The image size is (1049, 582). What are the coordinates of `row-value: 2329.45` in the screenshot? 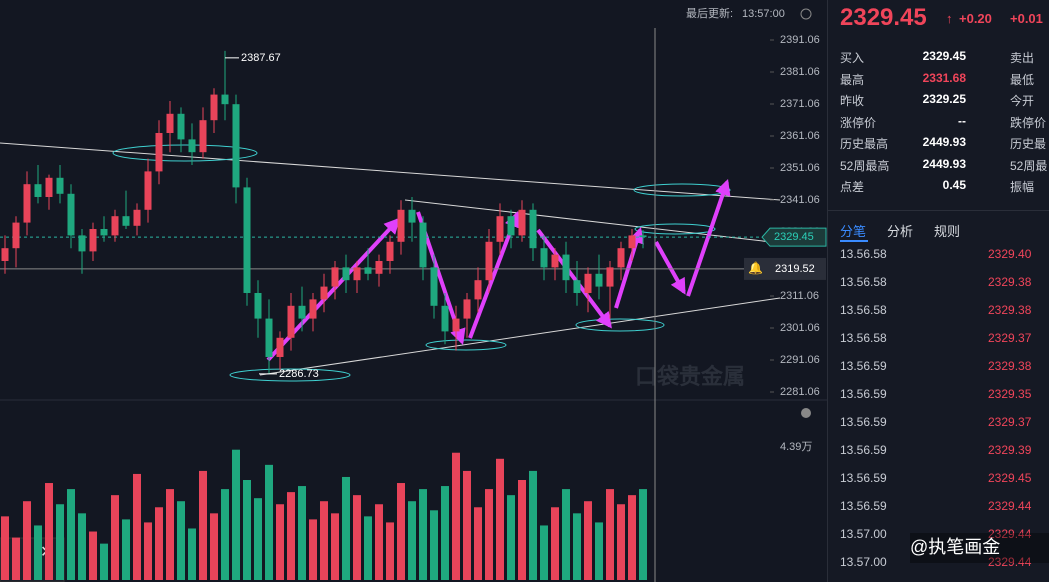 It's located at (944, 56).